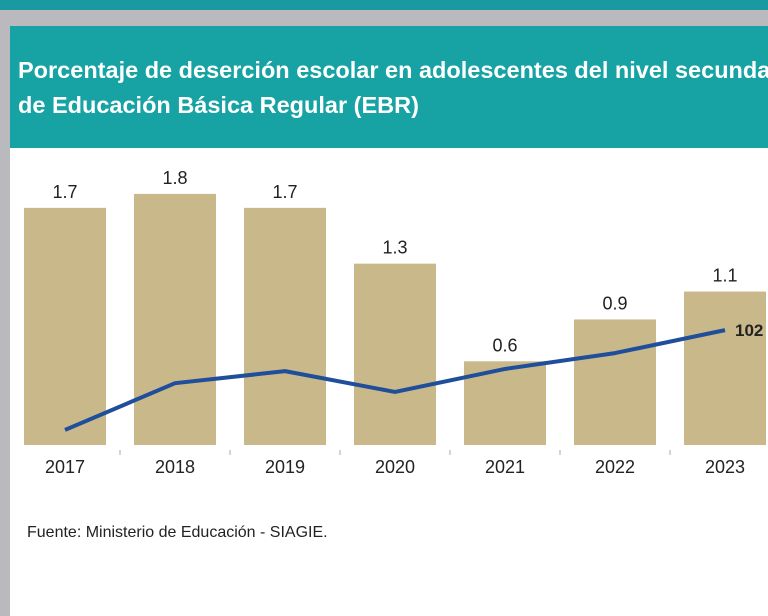 This screenshot has height=616, width=768. What do you see at coordinates (384, 5) in the screenshot?
I see `top-strip` at bounding box center [384, 5].